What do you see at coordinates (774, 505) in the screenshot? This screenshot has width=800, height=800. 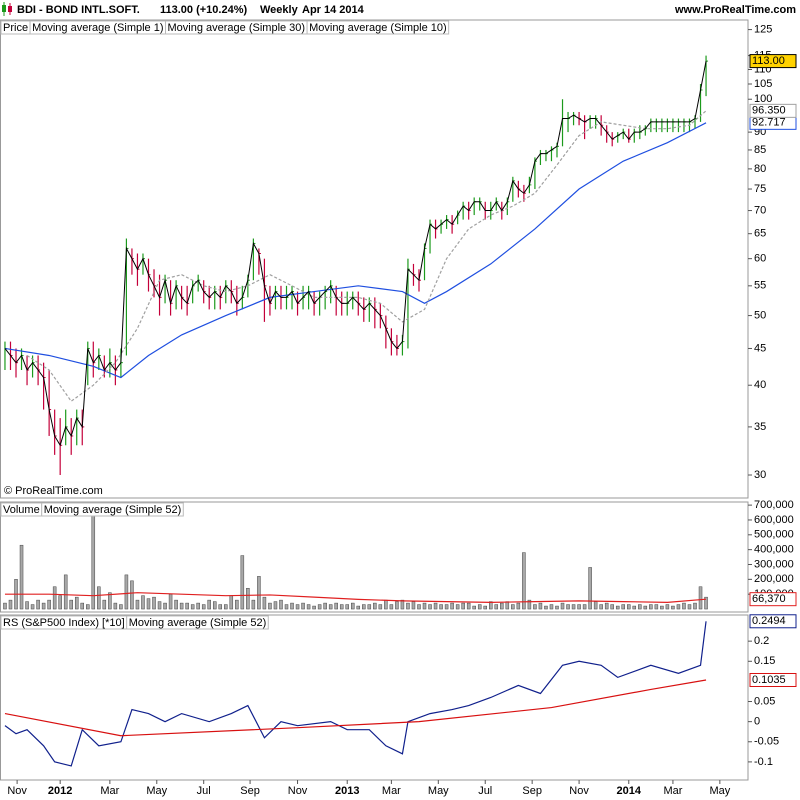 I see `y-tick-label: 700,000` at bounding box center [774, 505].